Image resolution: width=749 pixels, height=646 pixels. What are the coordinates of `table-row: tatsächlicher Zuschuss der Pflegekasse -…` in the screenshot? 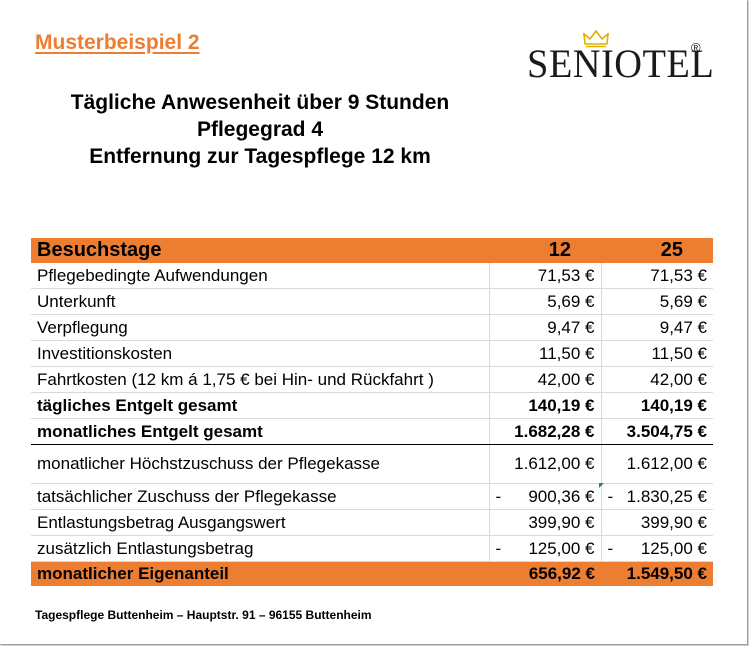 It's located at (372, 496).